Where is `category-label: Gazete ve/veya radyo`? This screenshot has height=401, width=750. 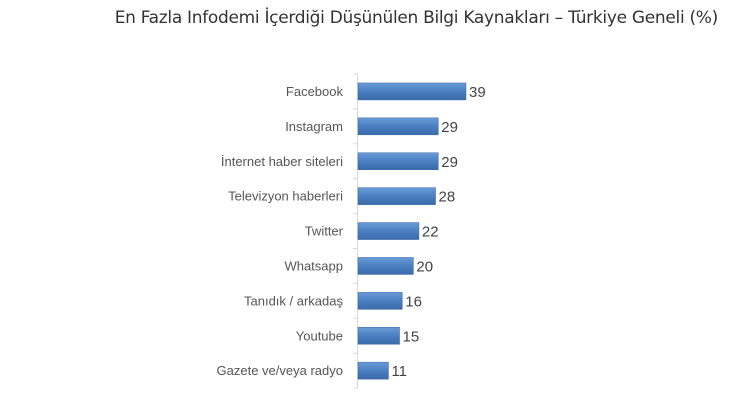
category-label: Gazete ve/veya radyo is located at coordinates (280, 370).